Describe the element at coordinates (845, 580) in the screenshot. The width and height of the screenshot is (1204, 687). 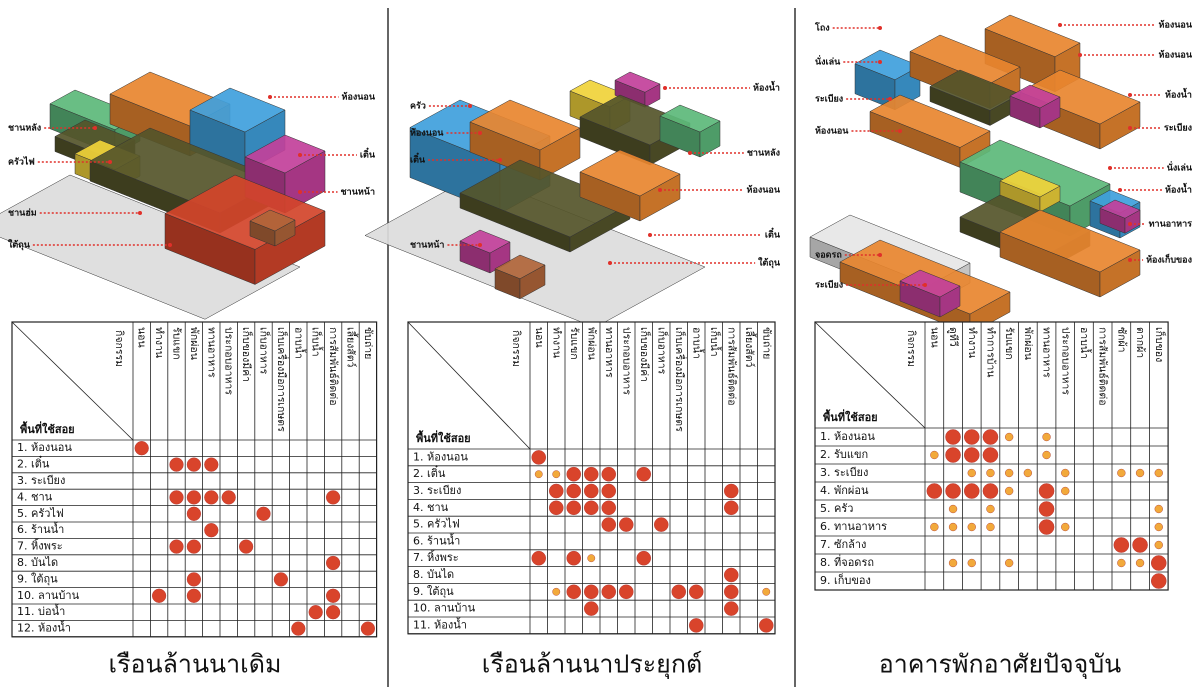
I see `row-label: 9. เก็บของ` at that location.